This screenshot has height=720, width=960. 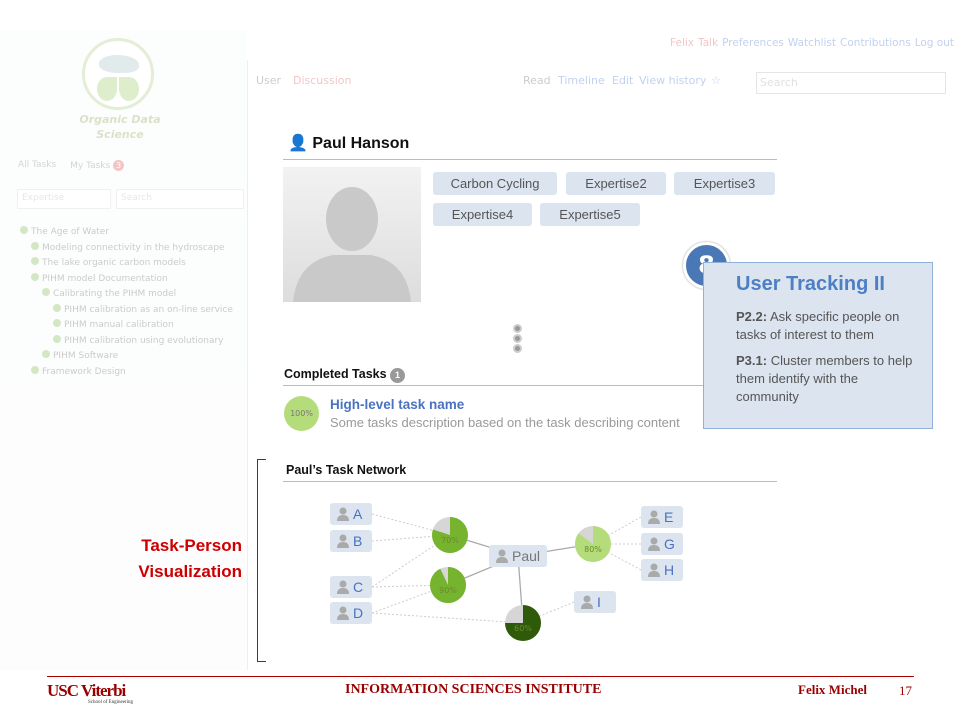 I want to click on tree-item: PIHM Software, so click(x=126, y=357).